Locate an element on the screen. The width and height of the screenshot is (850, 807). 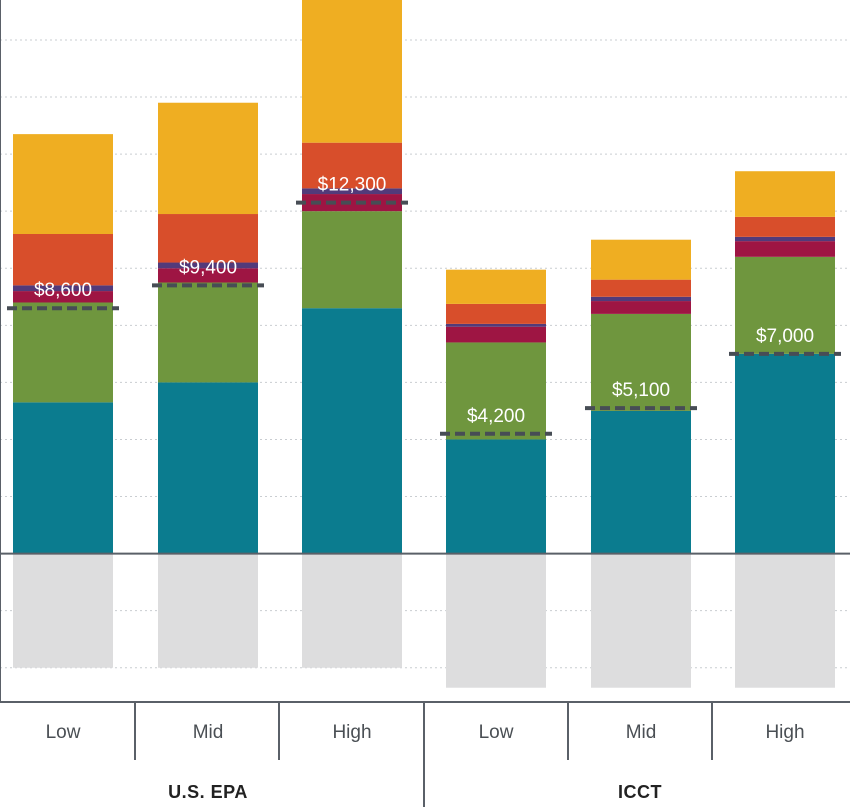
net-value-label: $7,000 is located at coordinates (785, 336).